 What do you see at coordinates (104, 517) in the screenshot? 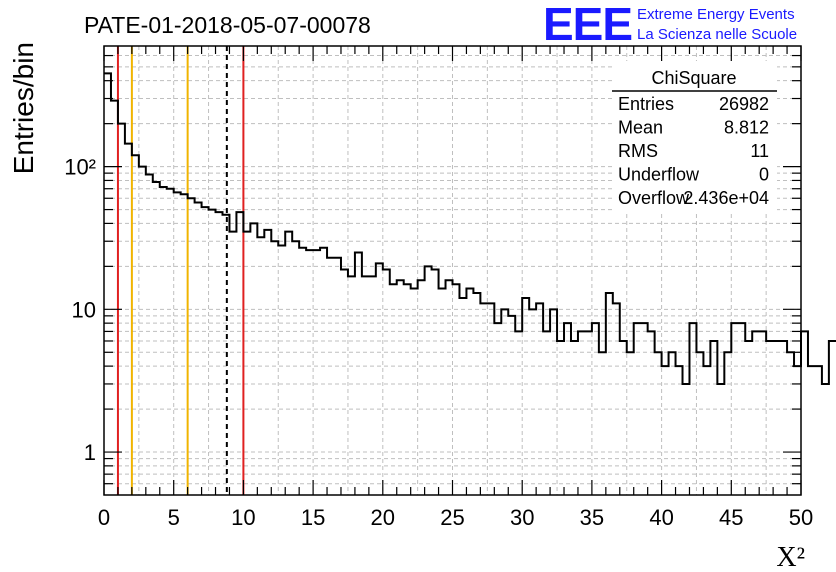
I see `x-tick-label: 0` at bounding box center [104, 517].